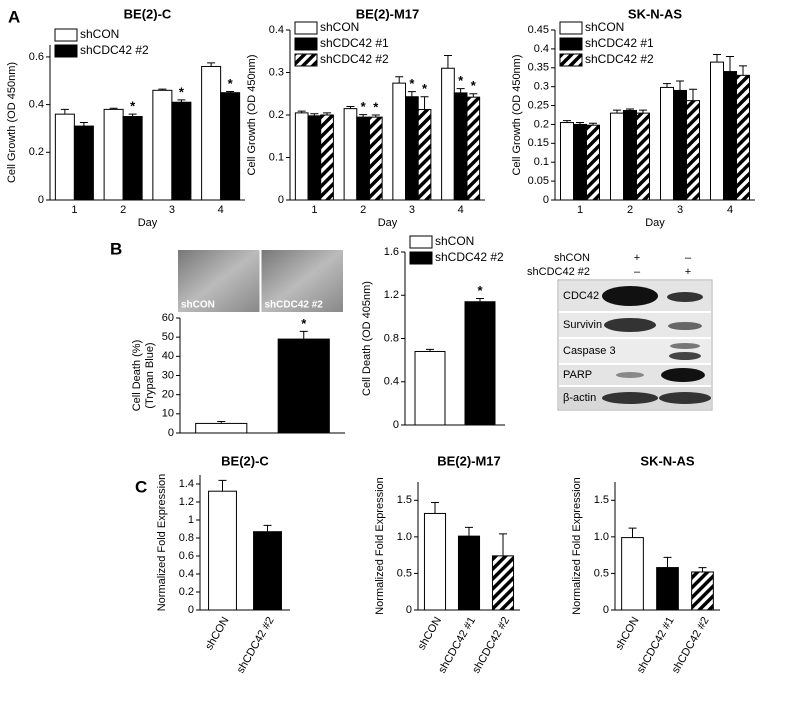  I want to click on y-axis-label: Cell Death (OD 405nm), so click(367, 338).